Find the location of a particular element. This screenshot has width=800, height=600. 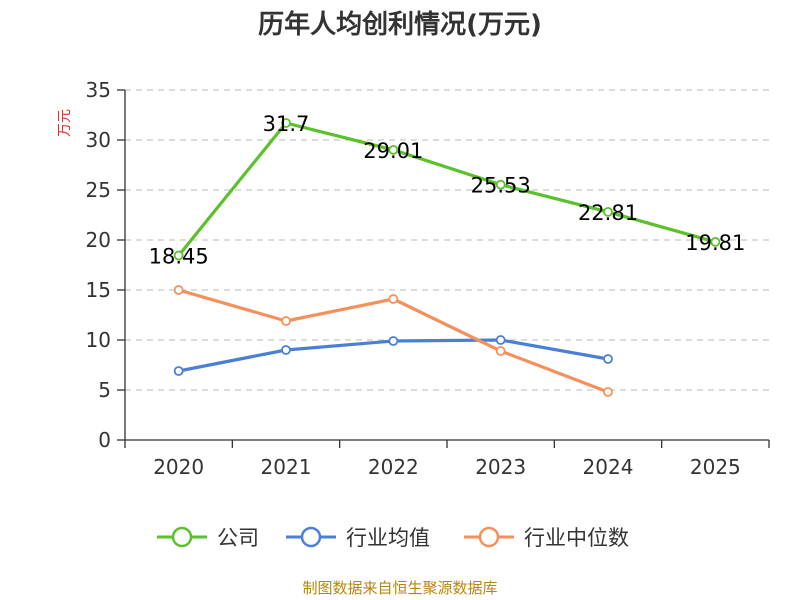

data-label: 22.81 is located at coordinates (608, 213).